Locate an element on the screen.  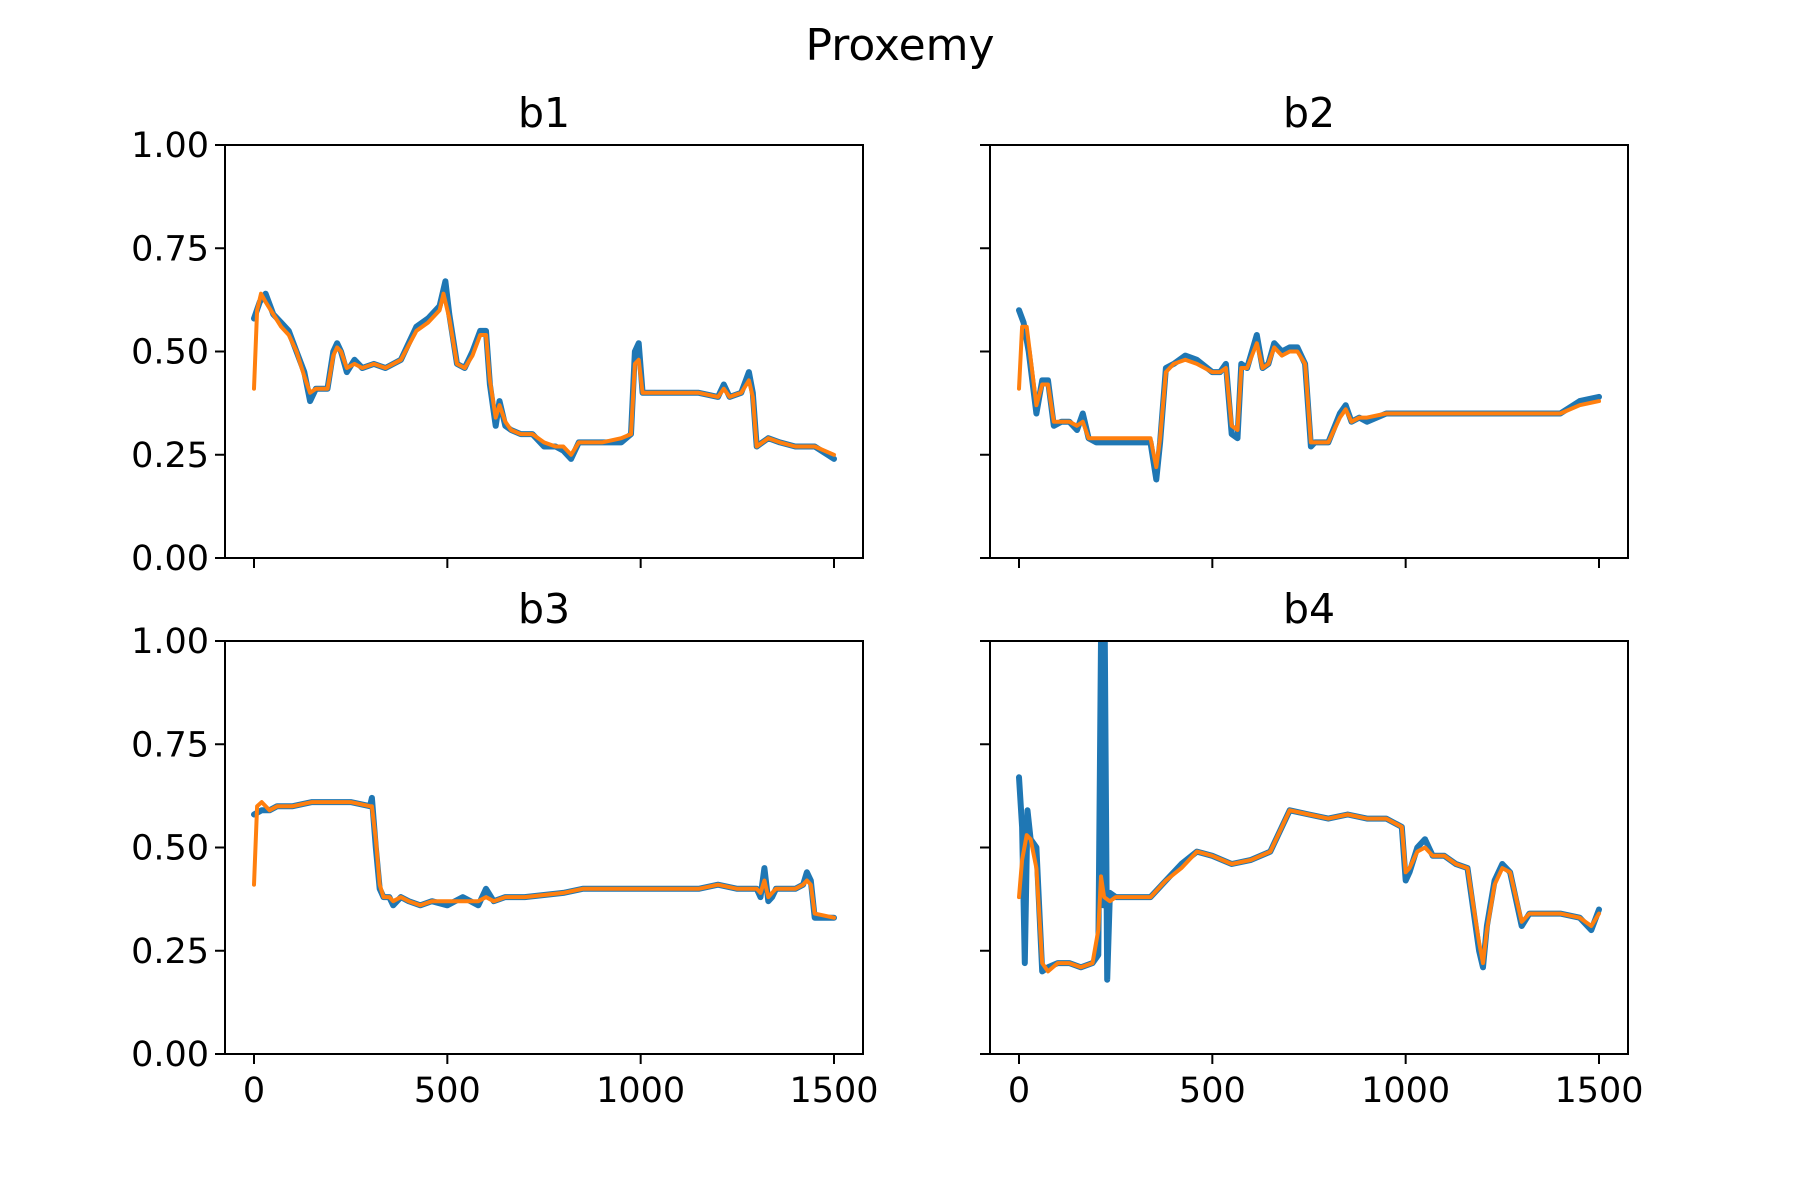
subplot-2: b2 is located at coordinates (1304, 328).